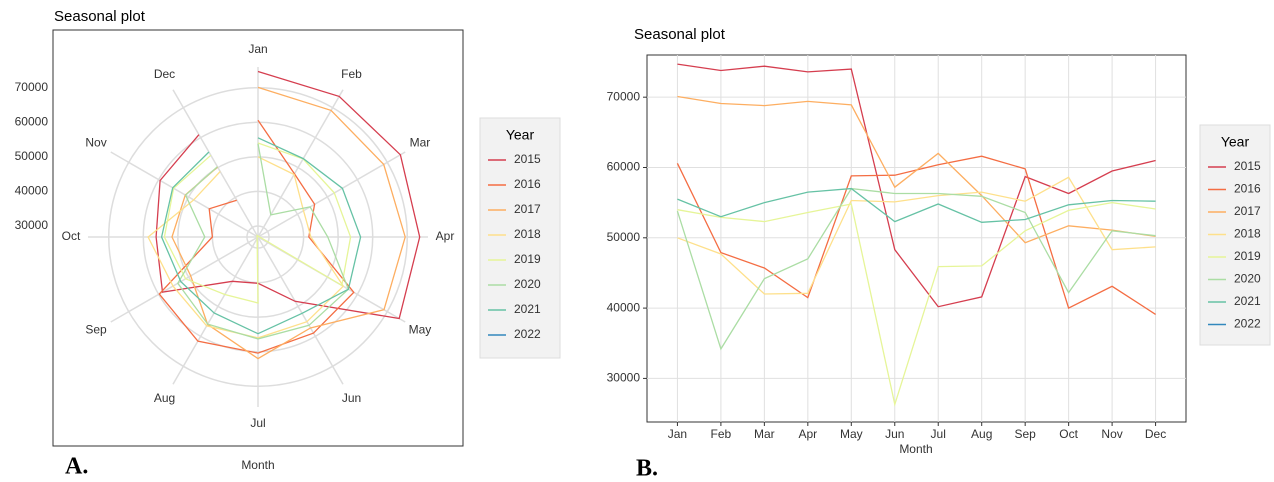  I want to click on legend-box, so click(520, 238).